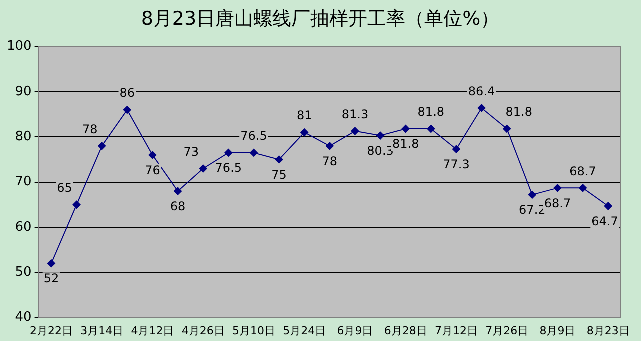 Image resolution: width=641 pixels, height=341 pixels. Describe the element at coordinates (558, 331) in the screenshot. I see `x-tick-label: 8月9日` at that location.